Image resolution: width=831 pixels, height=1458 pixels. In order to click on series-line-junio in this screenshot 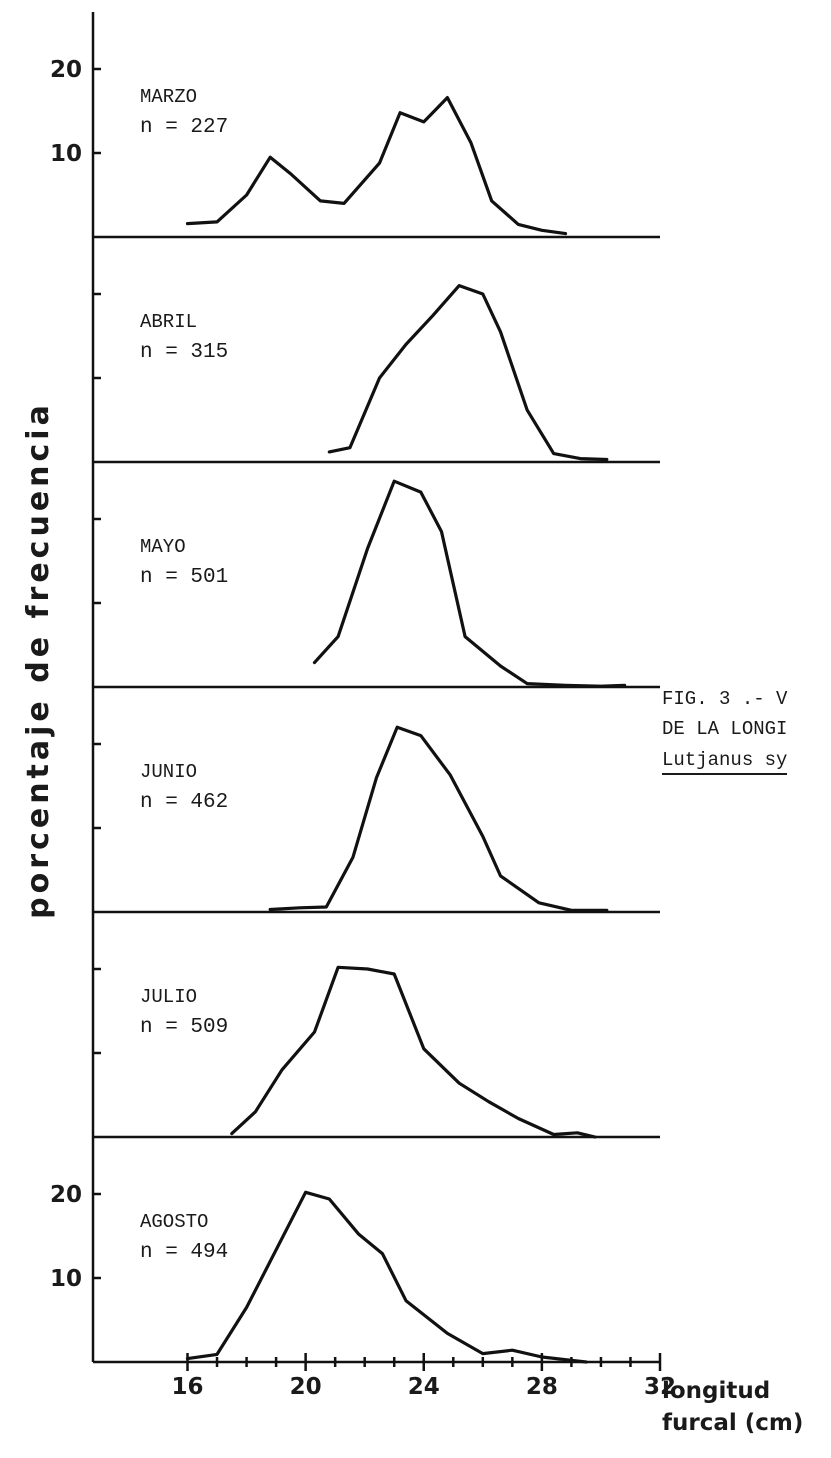, I will do `click(438, 818)`.